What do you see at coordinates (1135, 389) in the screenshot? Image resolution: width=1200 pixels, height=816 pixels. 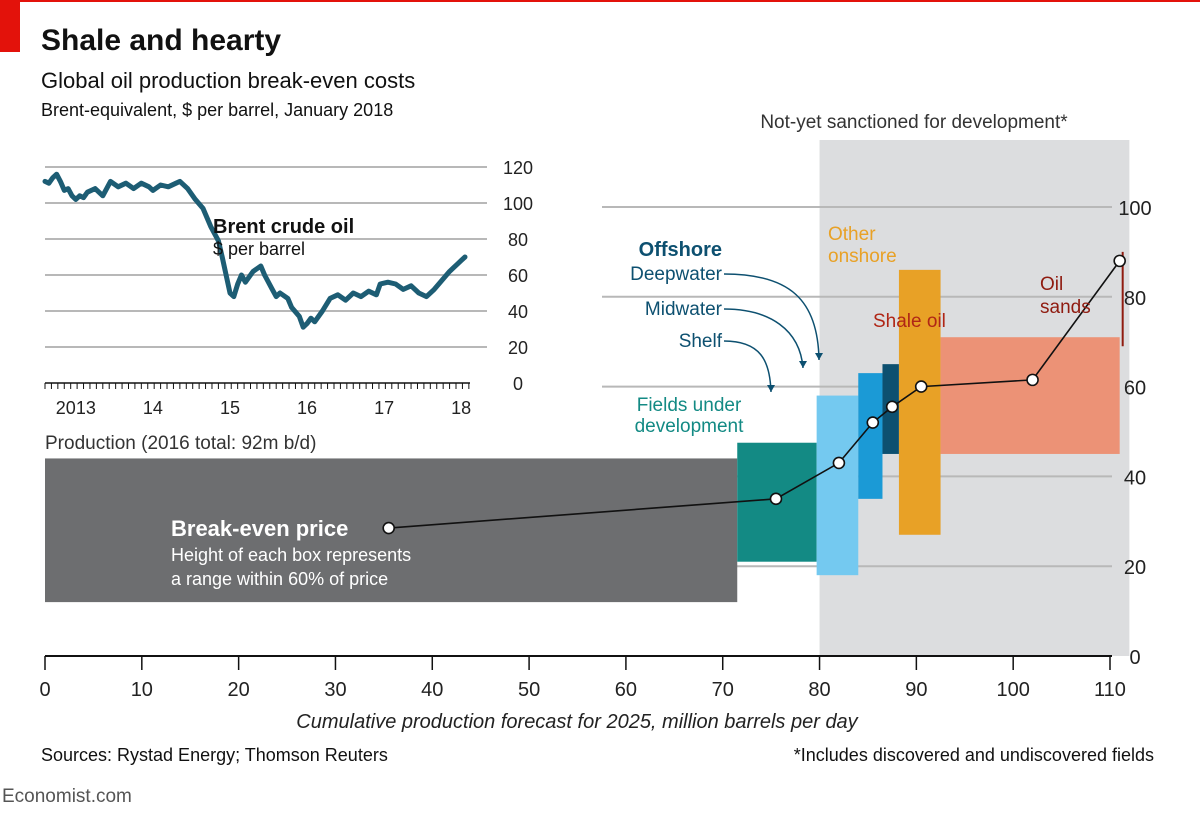 I see `y-tick-label-60: 60` at bounding box center [1135, 389].